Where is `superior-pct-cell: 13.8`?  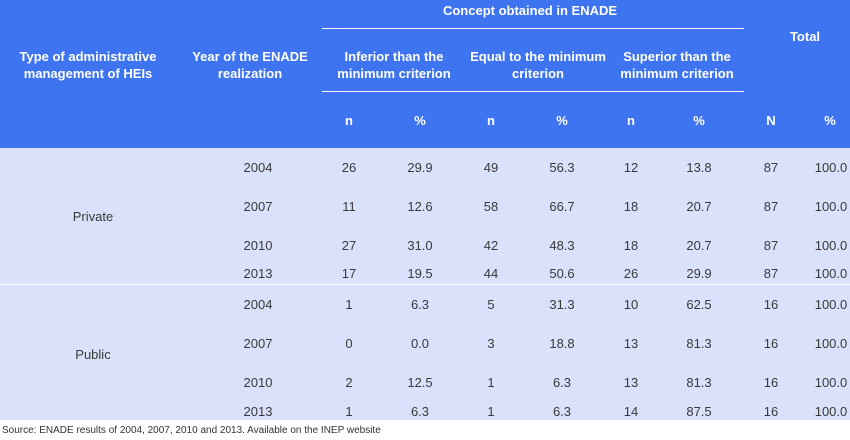
superior-pct-cell: 13.8 is located at coordinates (699, 167).